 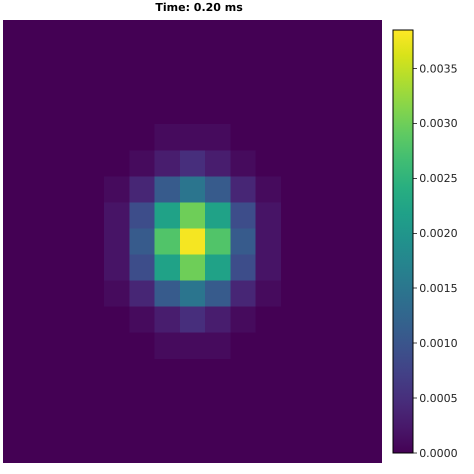 What do you see at coordinates (438, 453) in the screenshot?
I see `color-bar-label: 0.0000` at bounding box center [438, 453].